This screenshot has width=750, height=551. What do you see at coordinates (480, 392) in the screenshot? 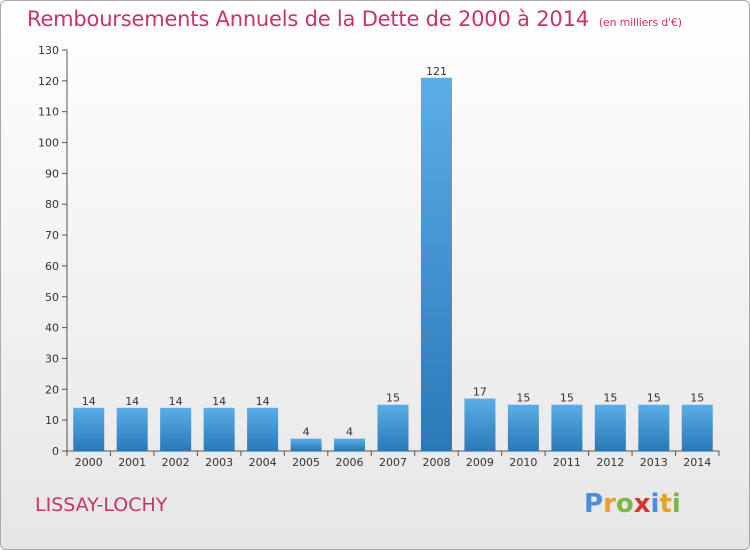
I see `data-label: 17` at bounding box center [480, 392].